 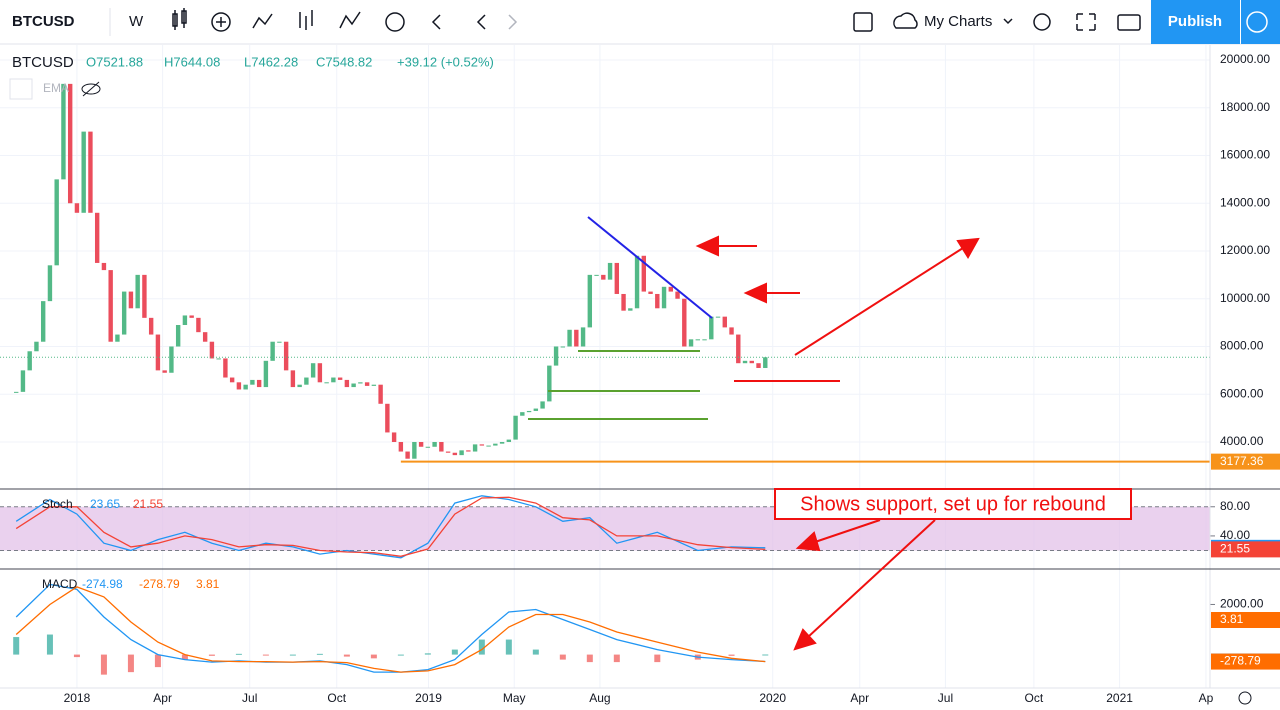 I want to click on charts-dropdown, so click(x=1008, y=21).